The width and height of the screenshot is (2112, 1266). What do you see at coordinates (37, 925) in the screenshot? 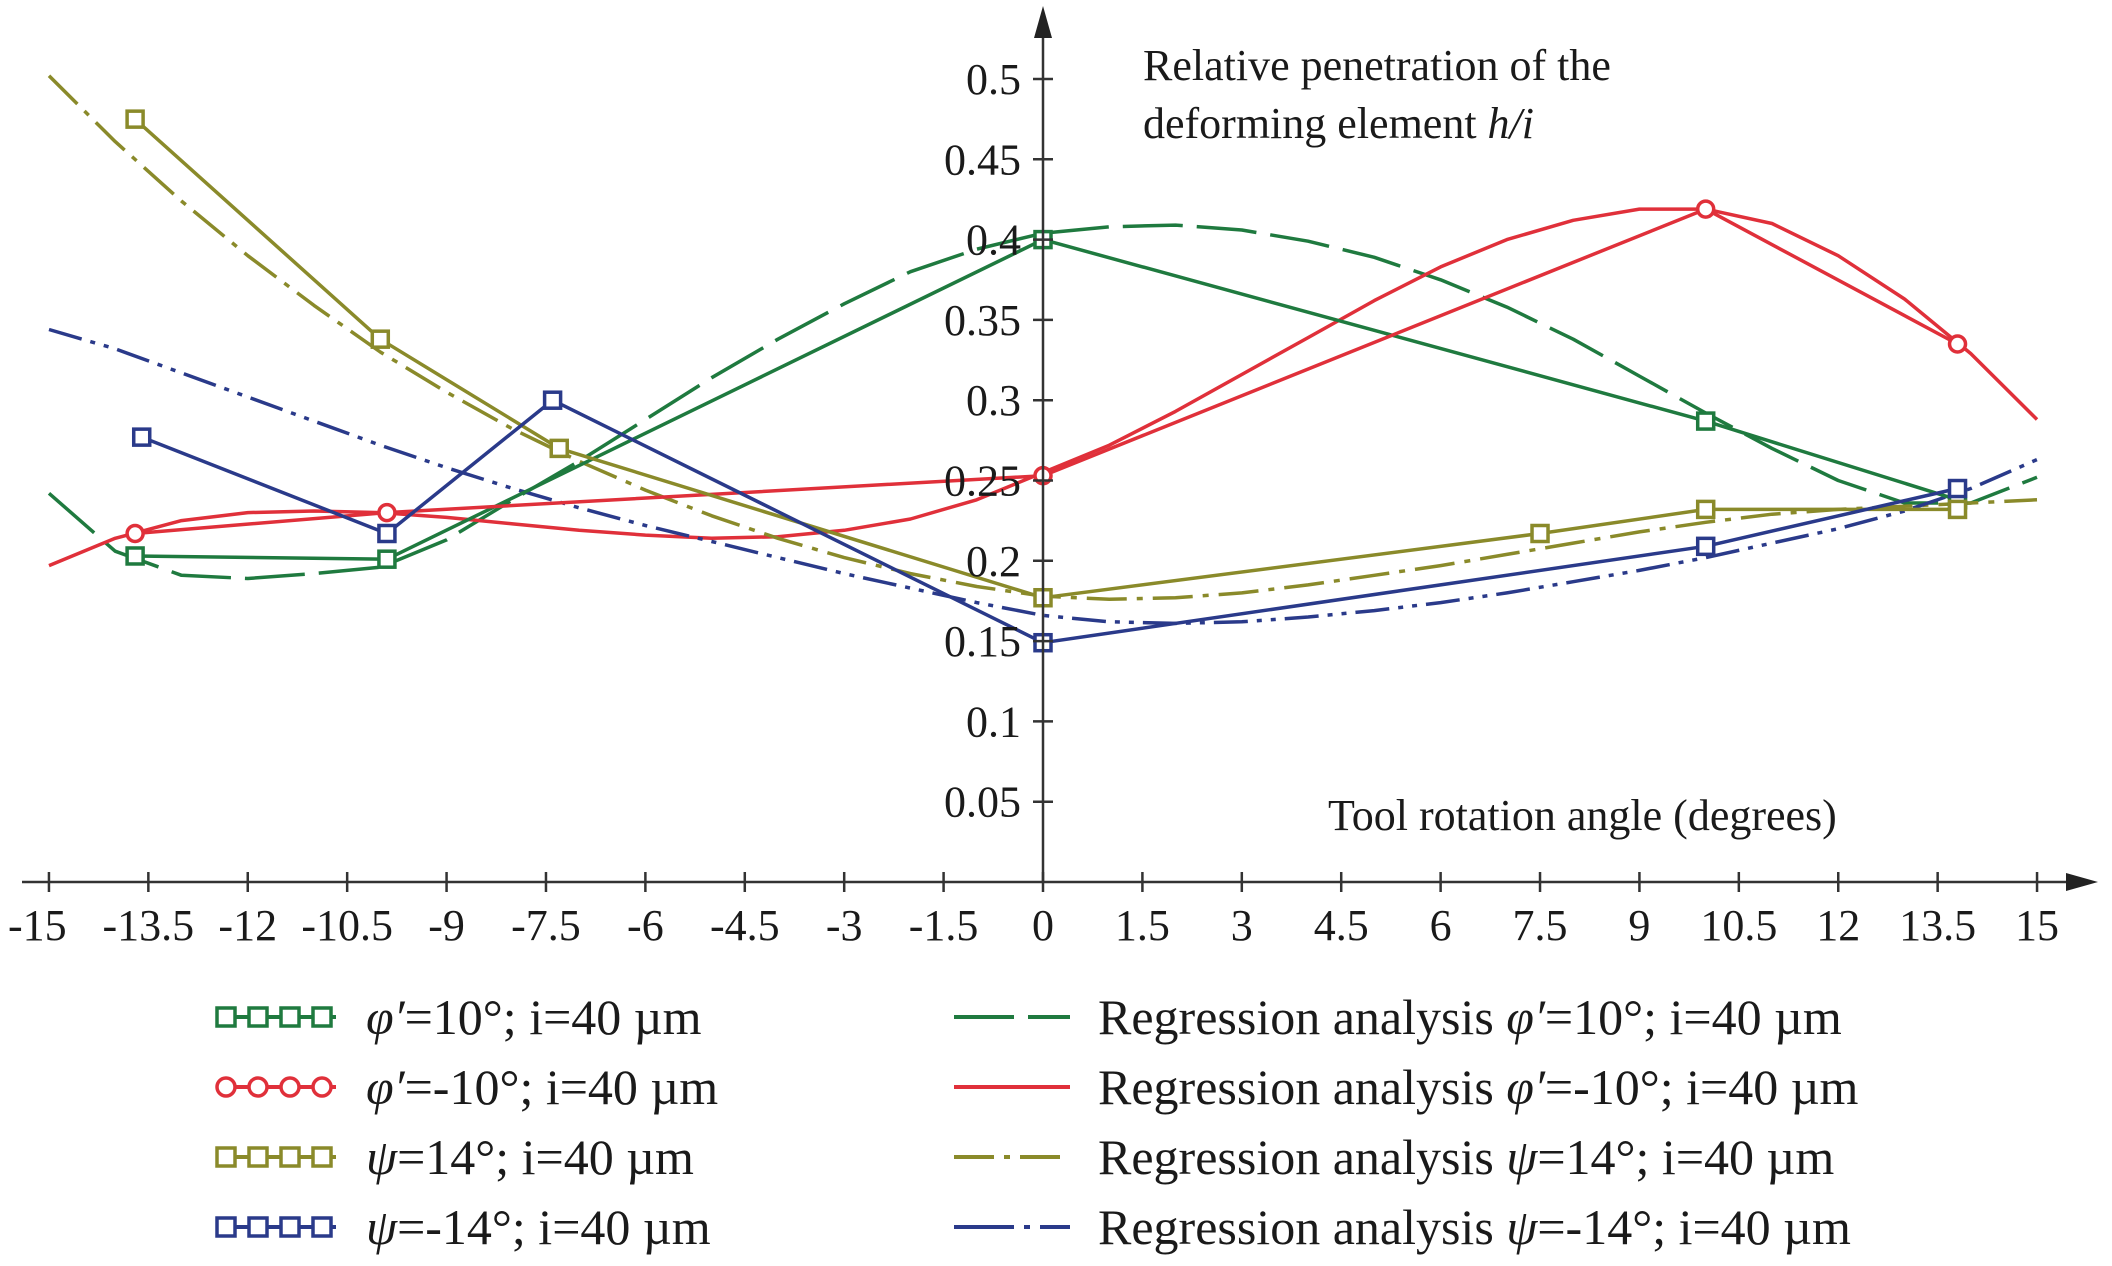
I see `x-tick-label: -15` at bounding box center [37, 925].